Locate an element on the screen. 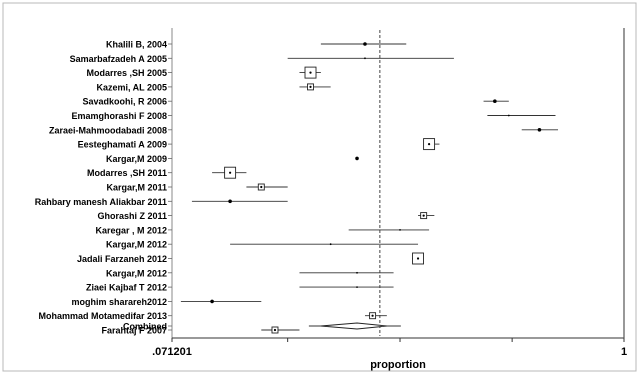 The height and width of the screenshot is (374, 639). study-label: Eesteghamati A 2009 is located at coordinates (122, 145).